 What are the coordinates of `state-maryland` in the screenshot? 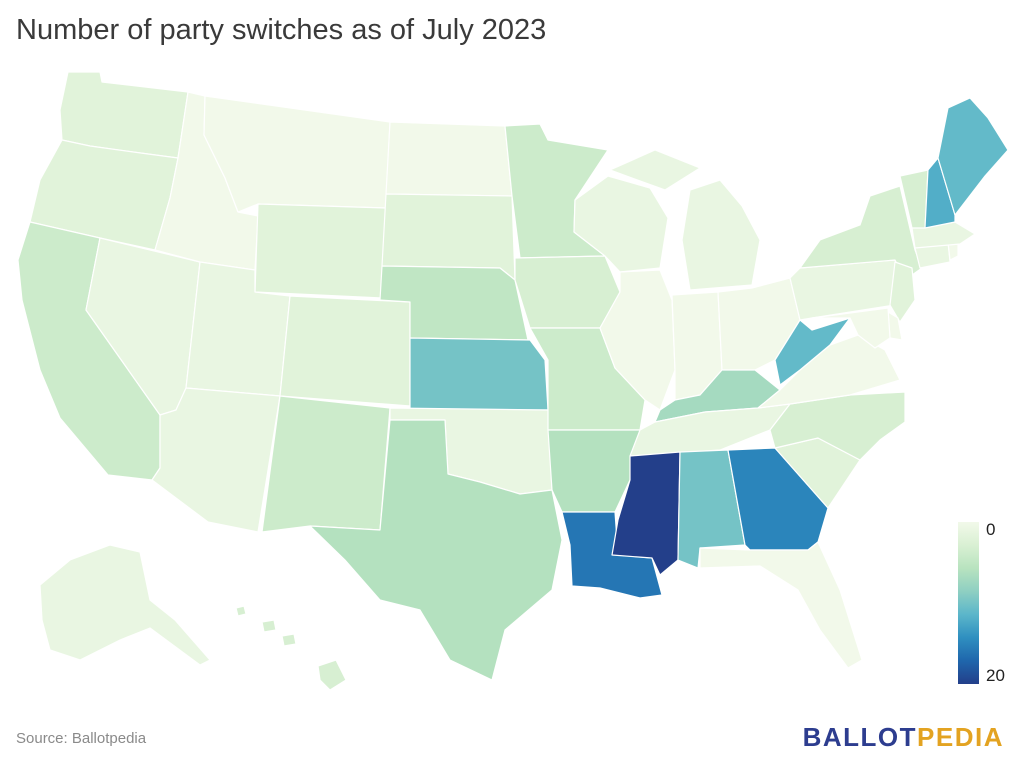 It's located at (851, 328).